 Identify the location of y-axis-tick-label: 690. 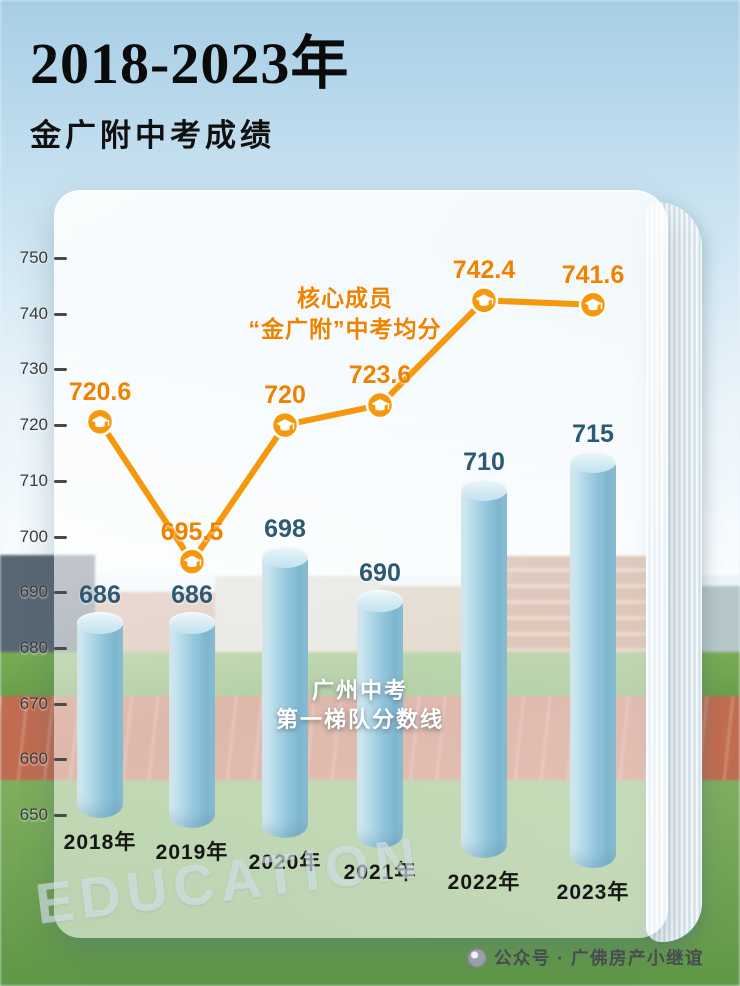
(33, 592).